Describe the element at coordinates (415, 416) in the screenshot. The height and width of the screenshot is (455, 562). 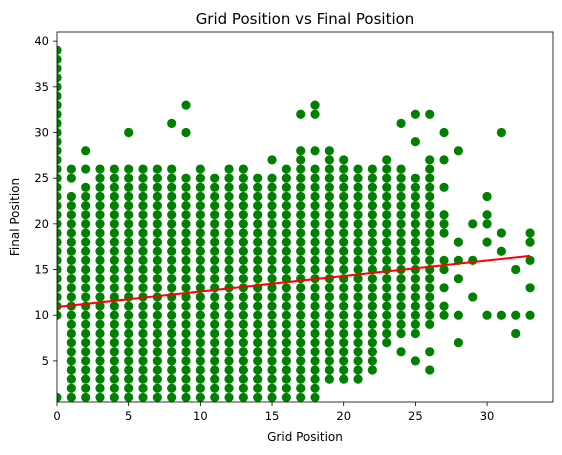
I see `x-tick-label: 25` at that location.